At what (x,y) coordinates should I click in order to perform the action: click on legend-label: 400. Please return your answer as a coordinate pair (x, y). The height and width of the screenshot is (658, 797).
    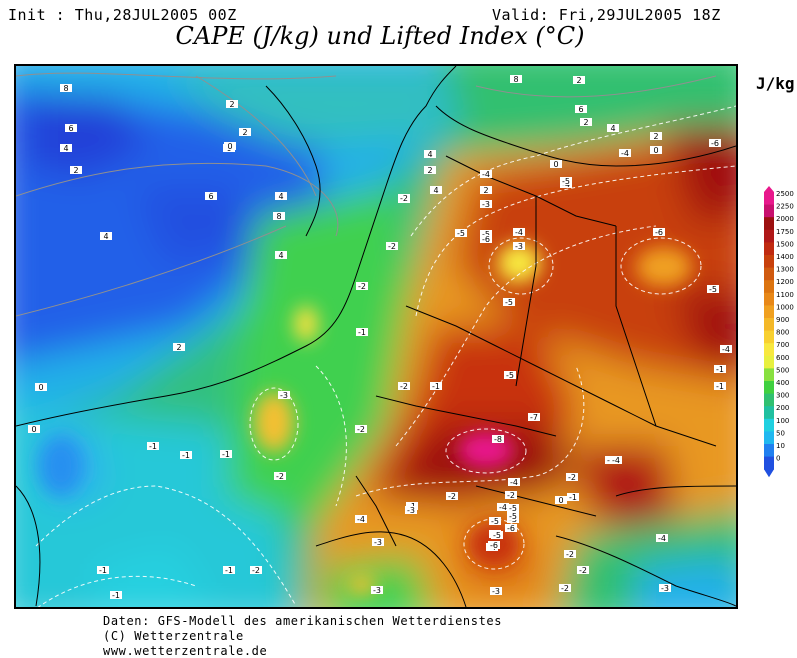
    Looking at the image, I should click on (782, 383).